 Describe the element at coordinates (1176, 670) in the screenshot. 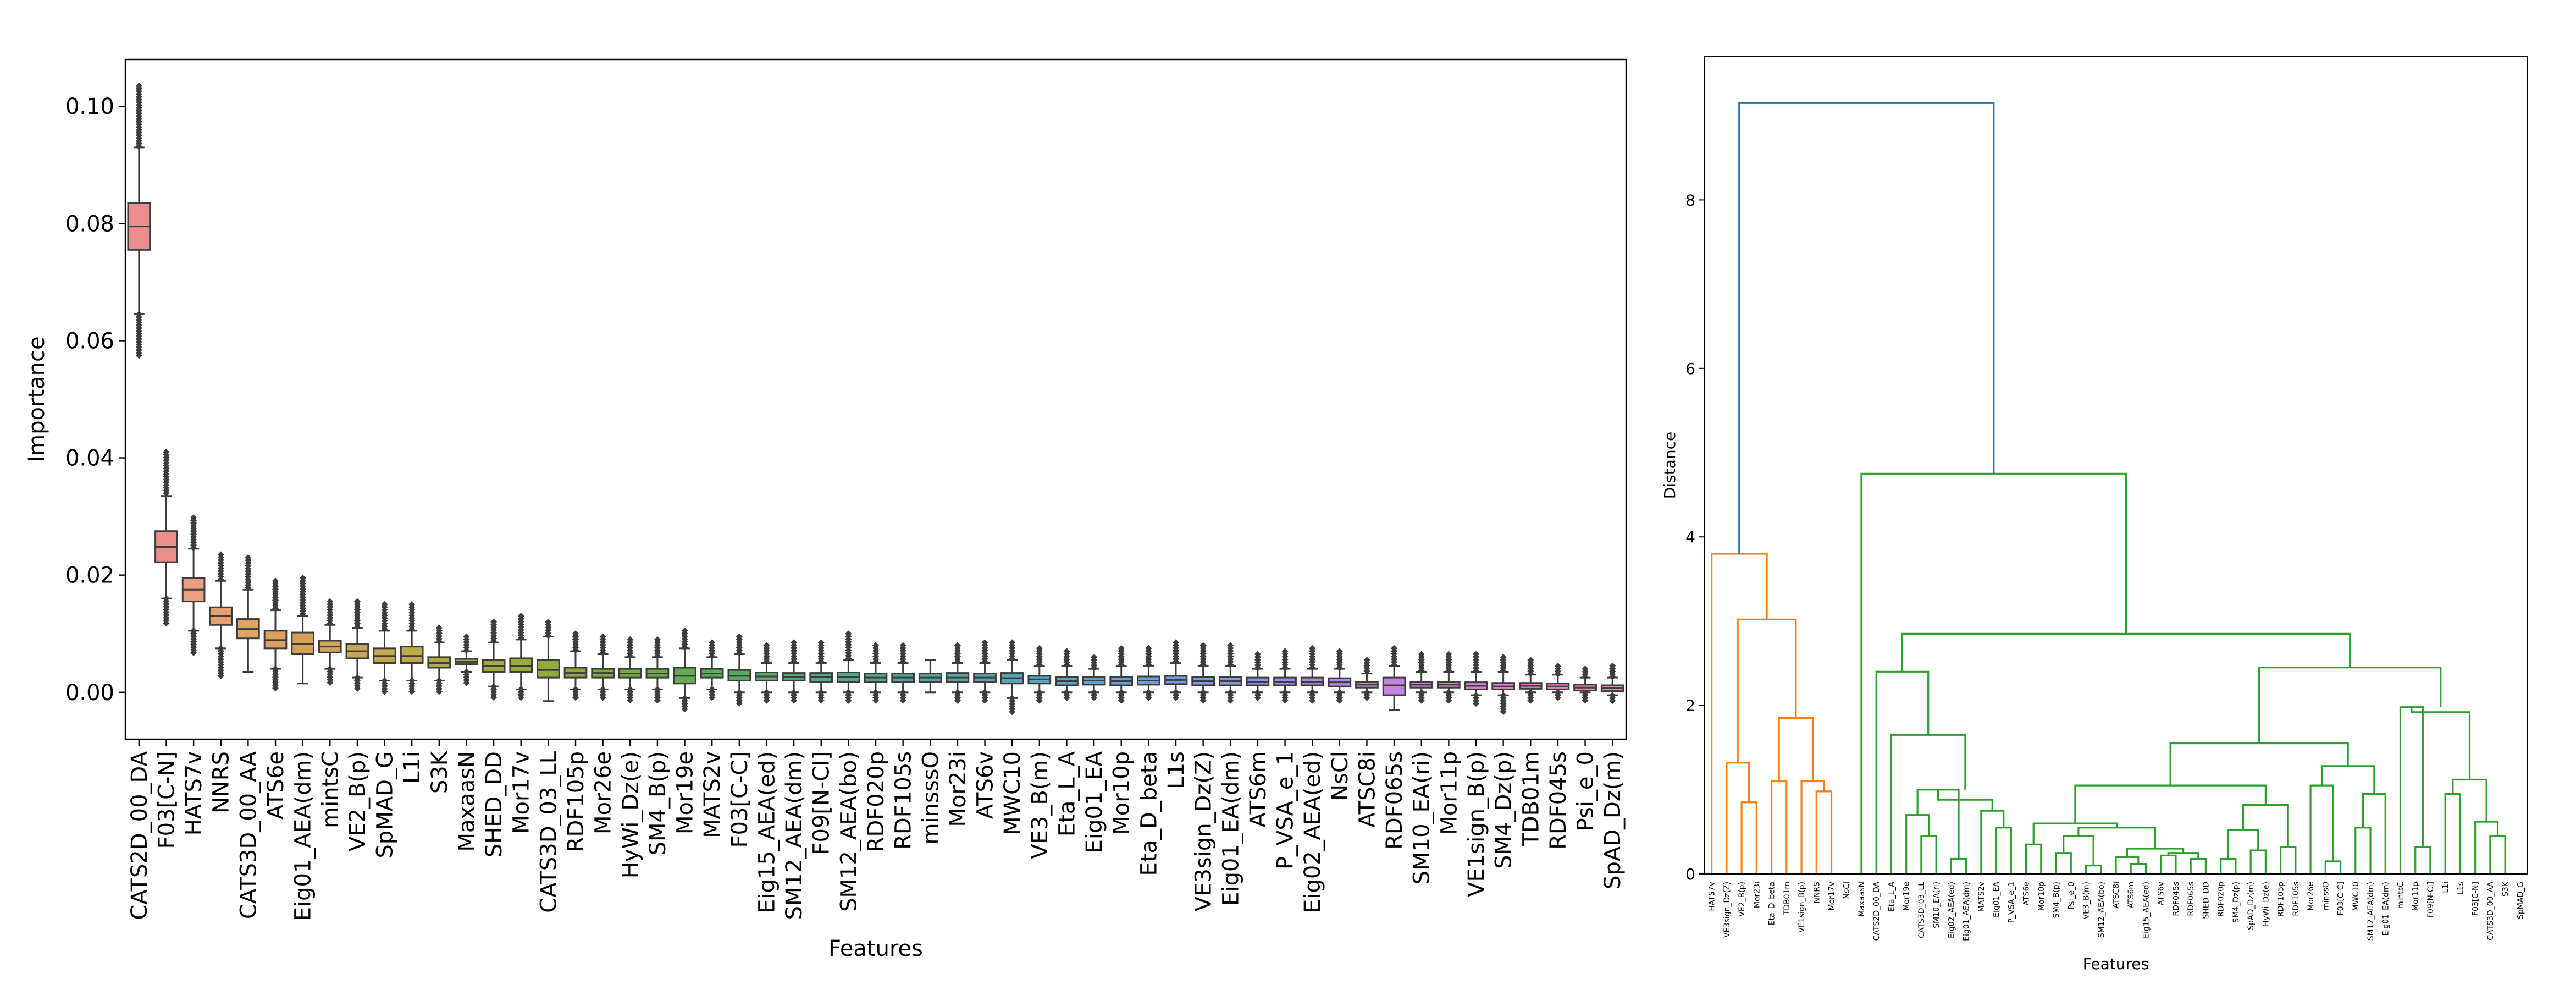

I see `box-L1s` at that location.